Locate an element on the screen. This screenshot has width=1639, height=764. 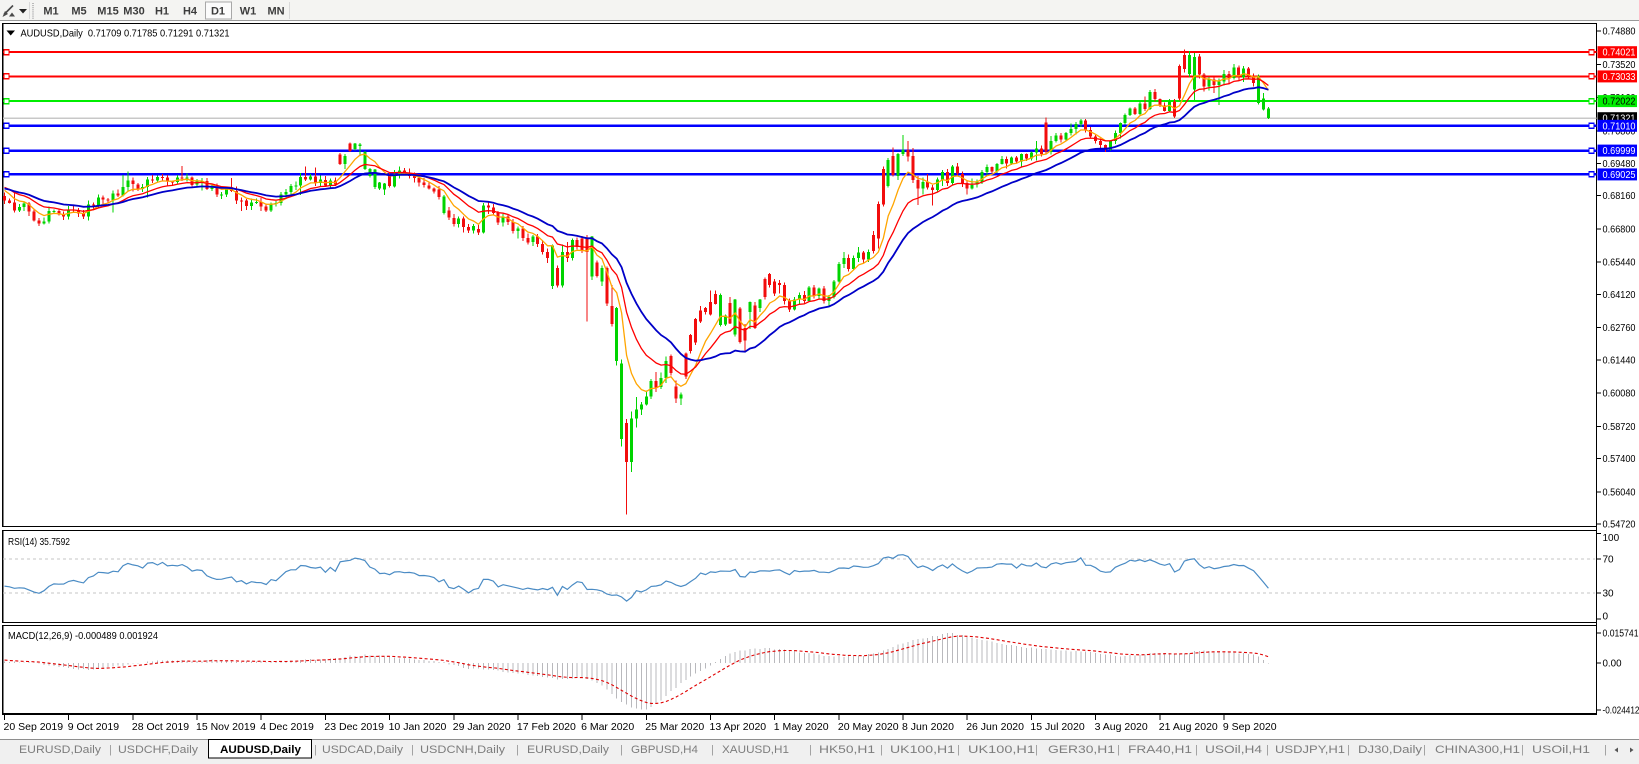
svg-text: 9 Oct 2019 is located at coordinates (94, 727).